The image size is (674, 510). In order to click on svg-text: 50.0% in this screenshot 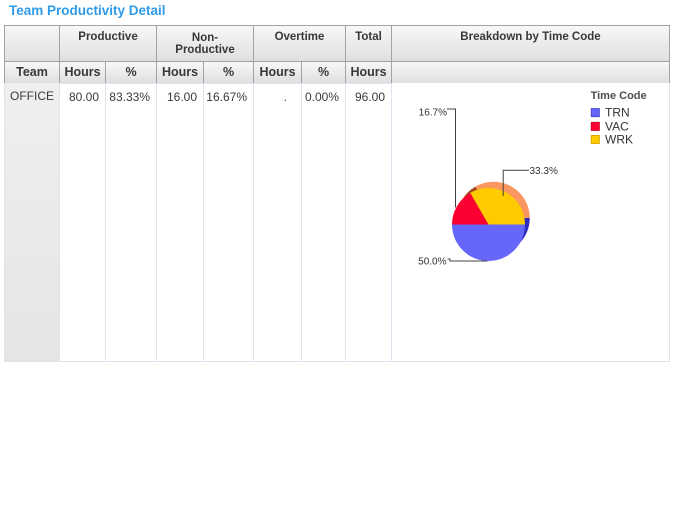, I will do `click(432, 262)`.